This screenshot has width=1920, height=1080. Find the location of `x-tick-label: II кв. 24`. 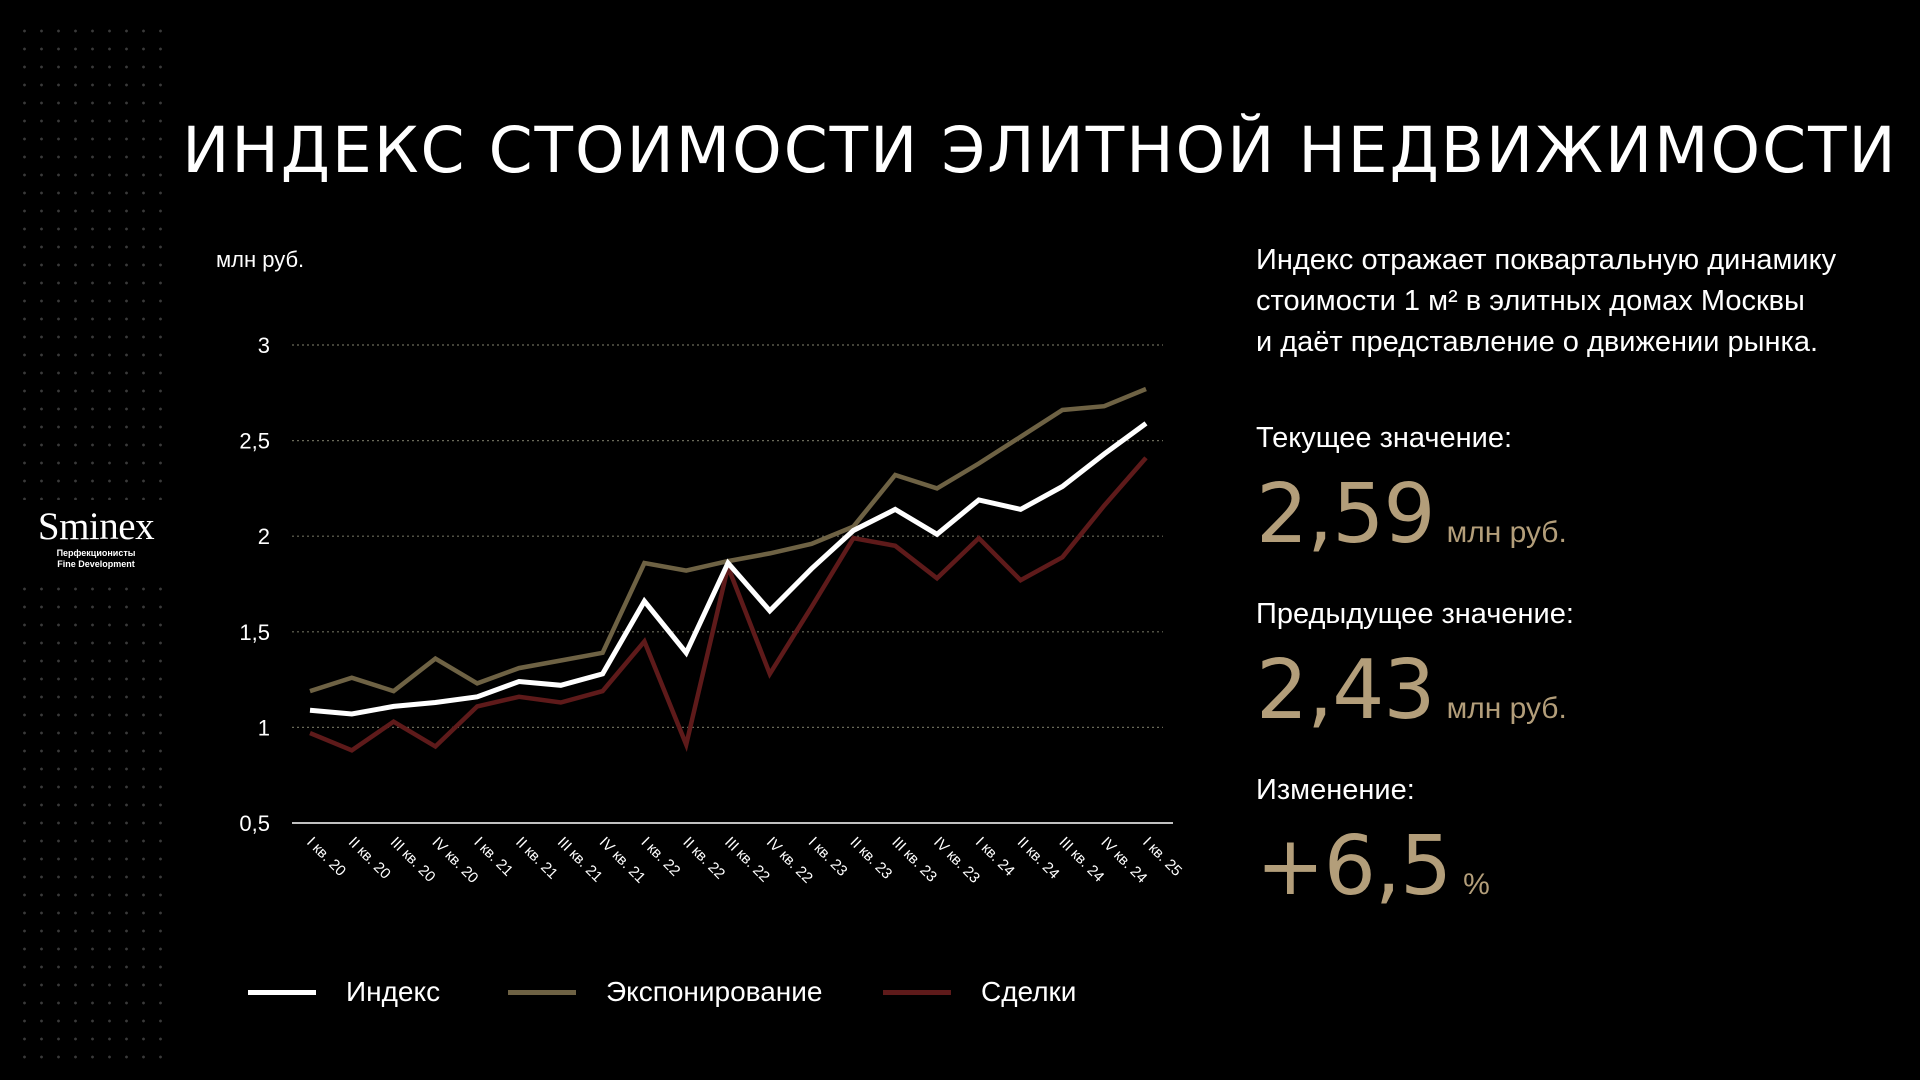

x-tick-label: II кв. 24 is located at coordinates (1038, 858).